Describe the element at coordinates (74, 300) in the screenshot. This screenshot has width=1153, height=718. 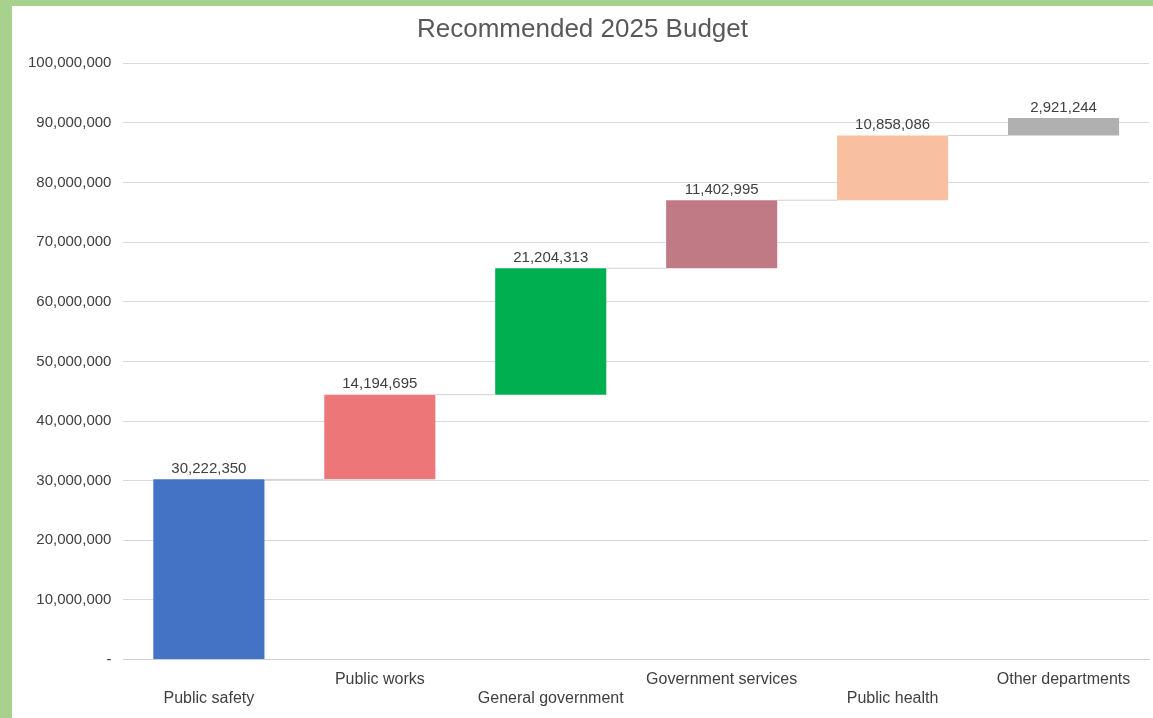
I see `y-tick-label: 60,000,000` at that location.